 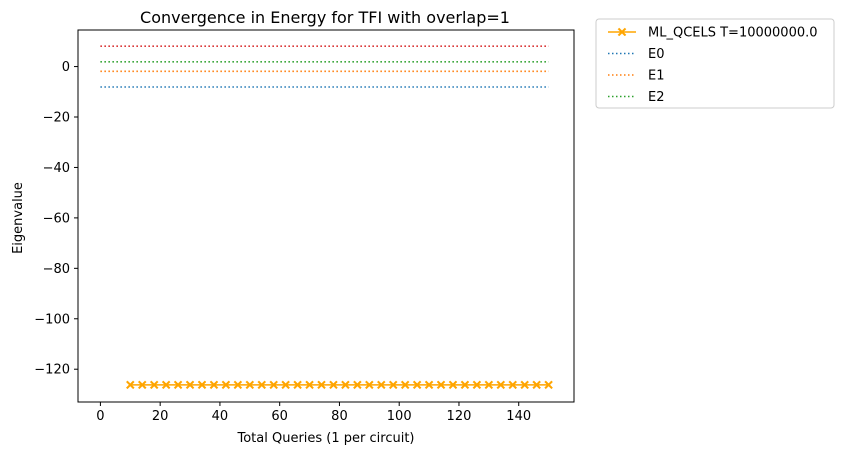 I want to click on x-axis: 0 20 40 60 80 100 120 140, so click(x=313, y=413).